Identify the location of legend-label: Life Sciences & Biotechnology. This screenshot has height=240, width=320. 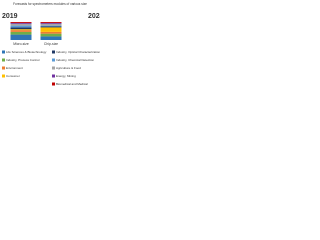
(26, 52).